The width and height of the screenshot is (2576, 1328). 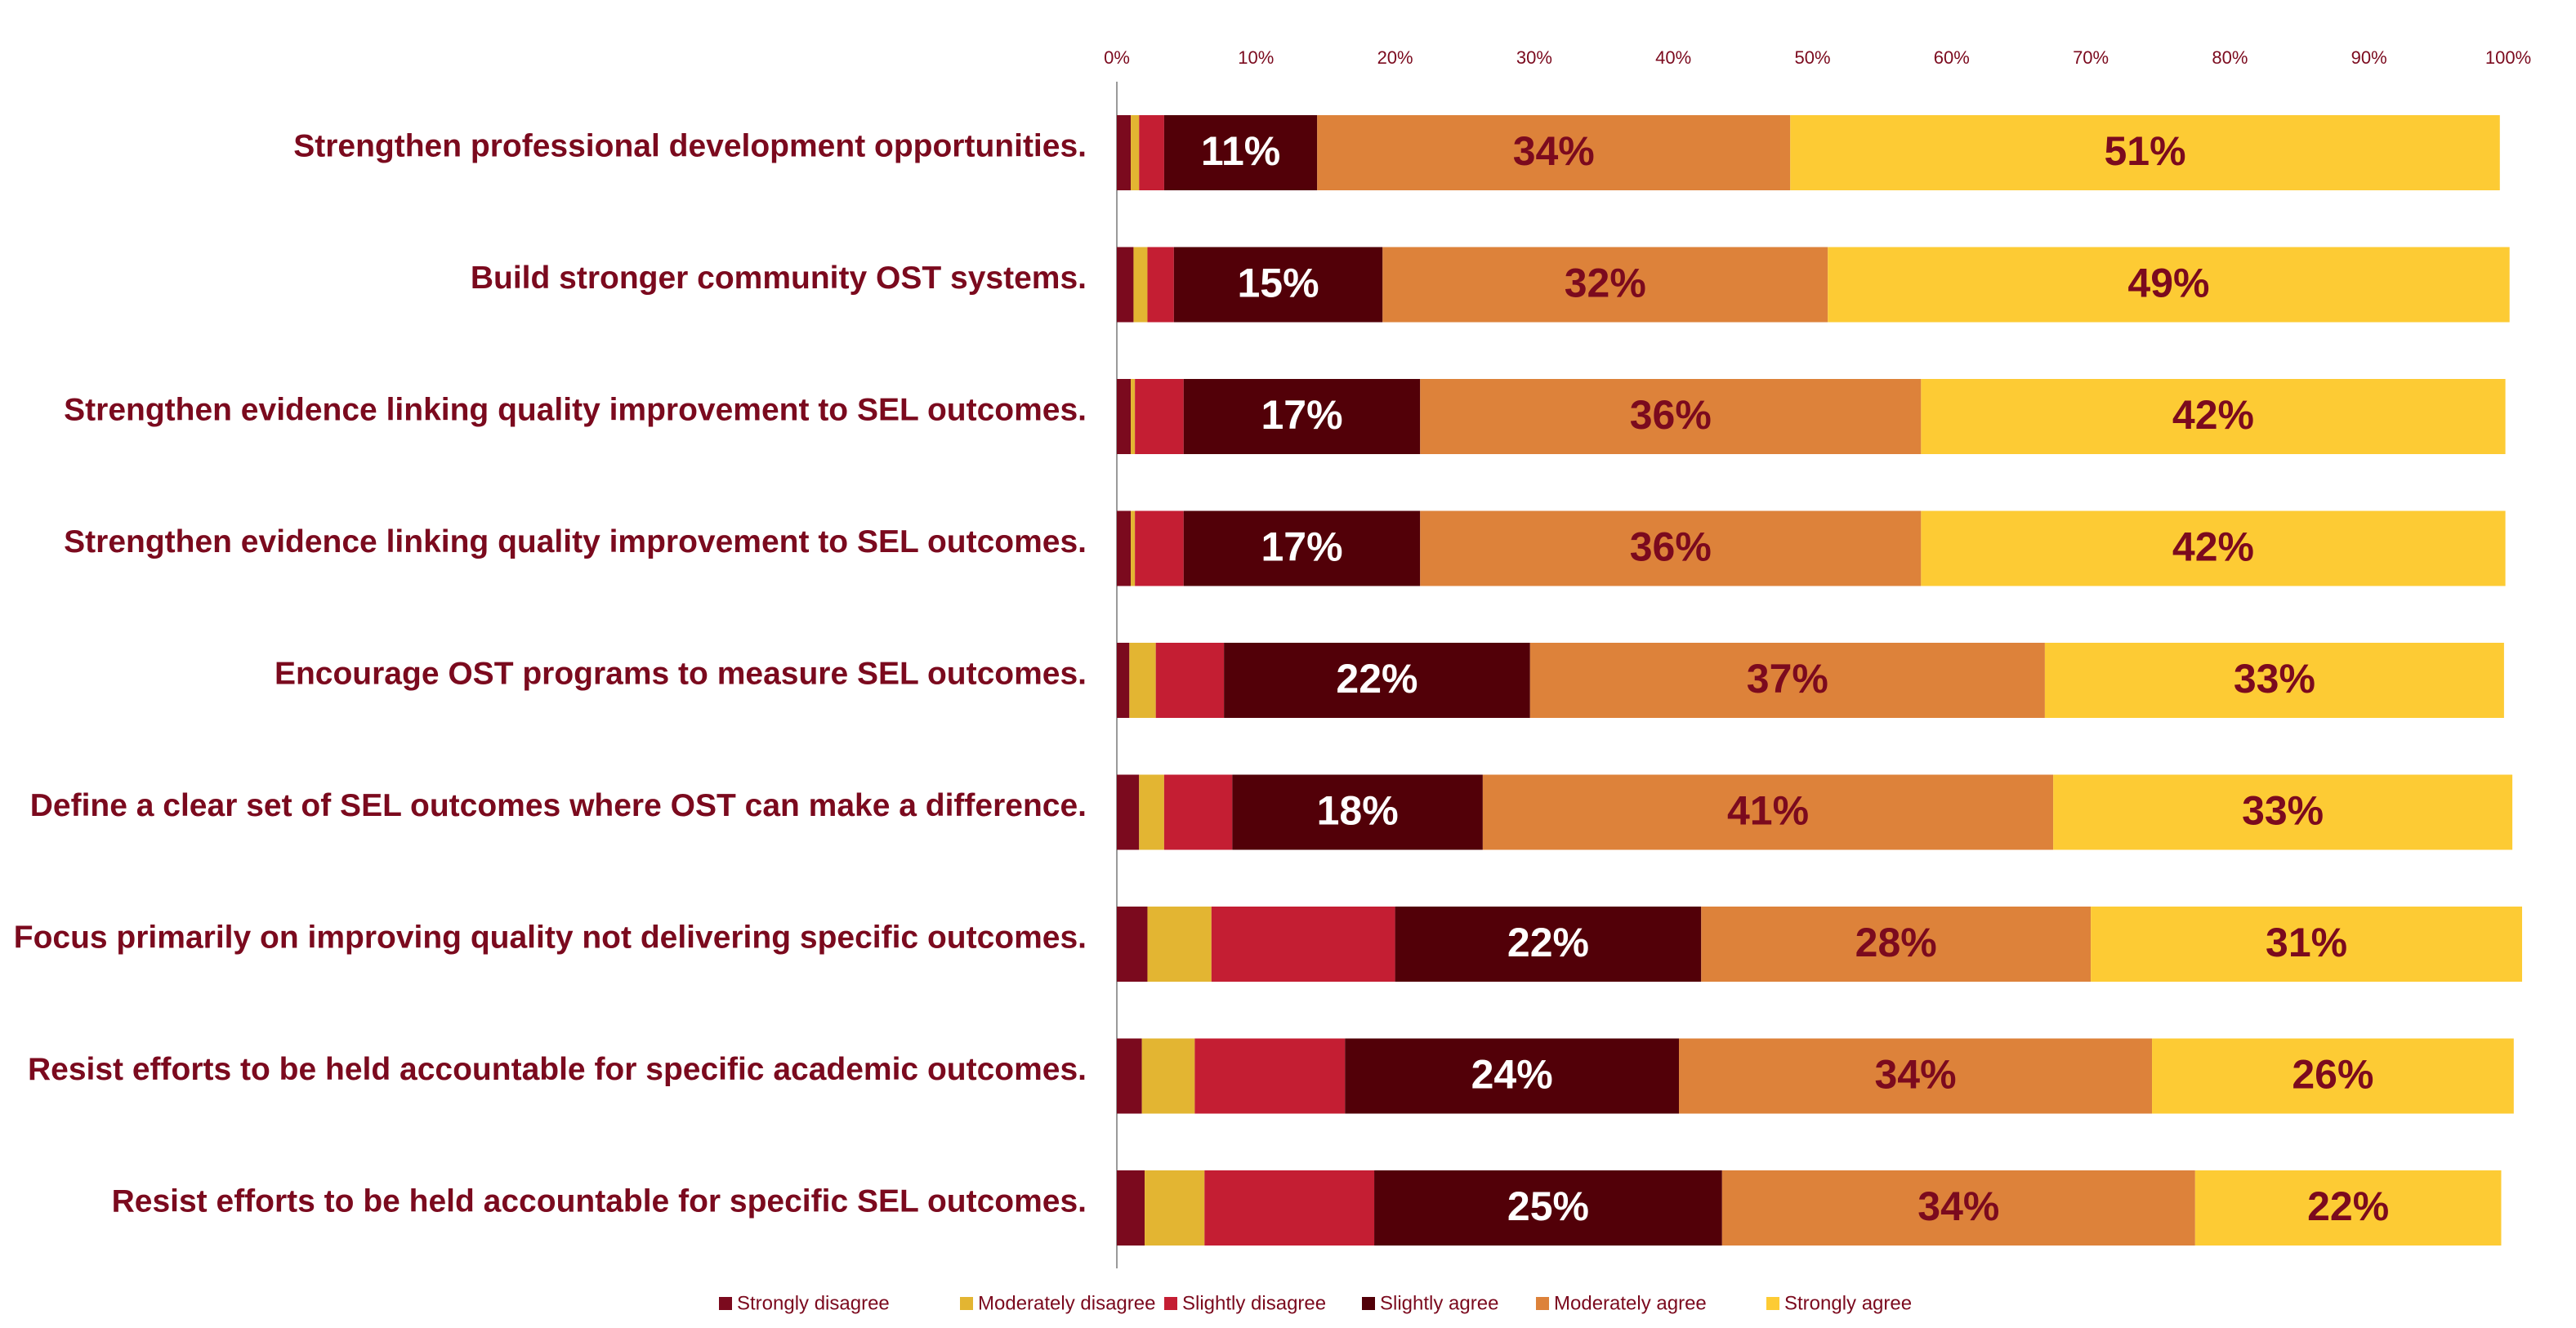 What do you see at coordinates (1256, 57) in the screenshot?
I see `x-tick-label: 10%` at bounding box center [1256, 57].